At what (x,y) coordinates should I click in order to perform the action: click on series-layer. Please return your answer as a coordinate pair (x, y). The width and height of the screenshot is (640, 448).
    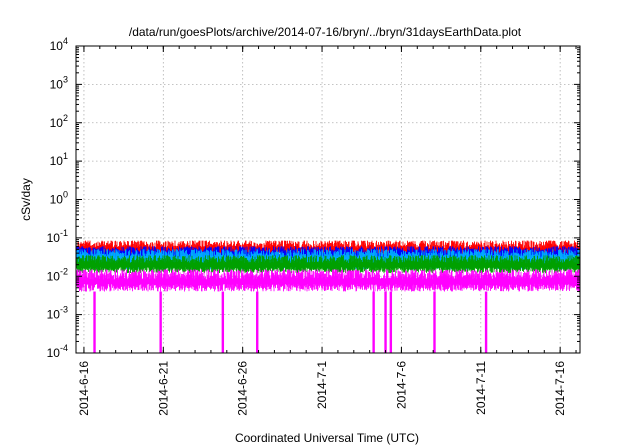
    Looking at the image, I should click on (328, 266).